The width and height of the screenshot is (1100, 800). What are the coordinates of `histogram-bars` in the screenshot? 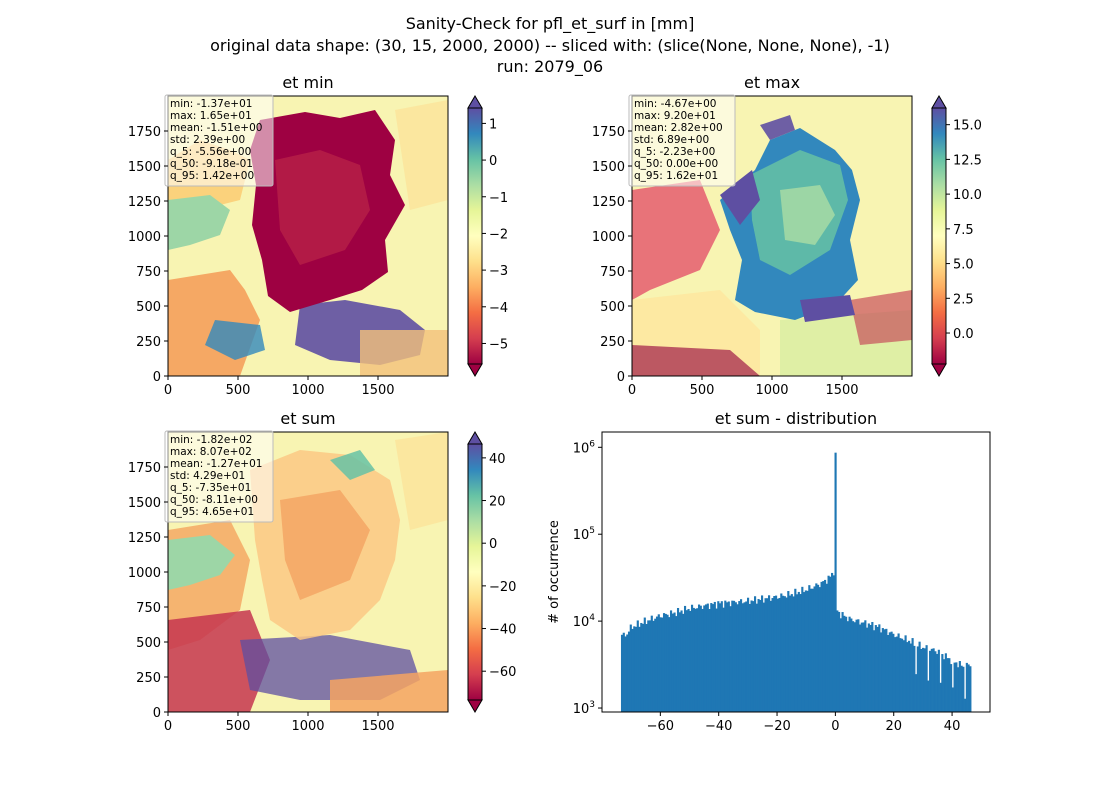 It's located at (796, 582).